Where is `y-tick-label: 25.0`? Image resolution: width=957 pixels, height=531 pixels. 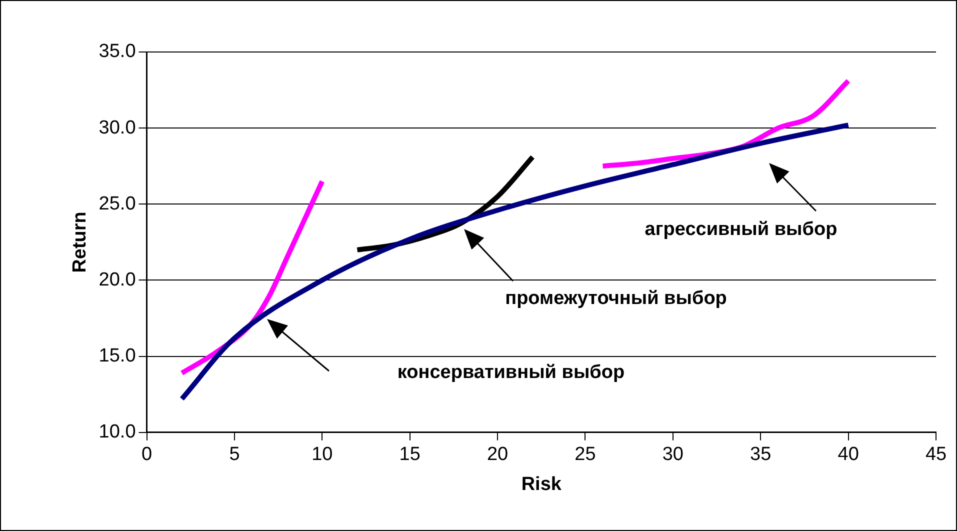 y-tick-label: 25.0 is located at coordinates (117, 203).